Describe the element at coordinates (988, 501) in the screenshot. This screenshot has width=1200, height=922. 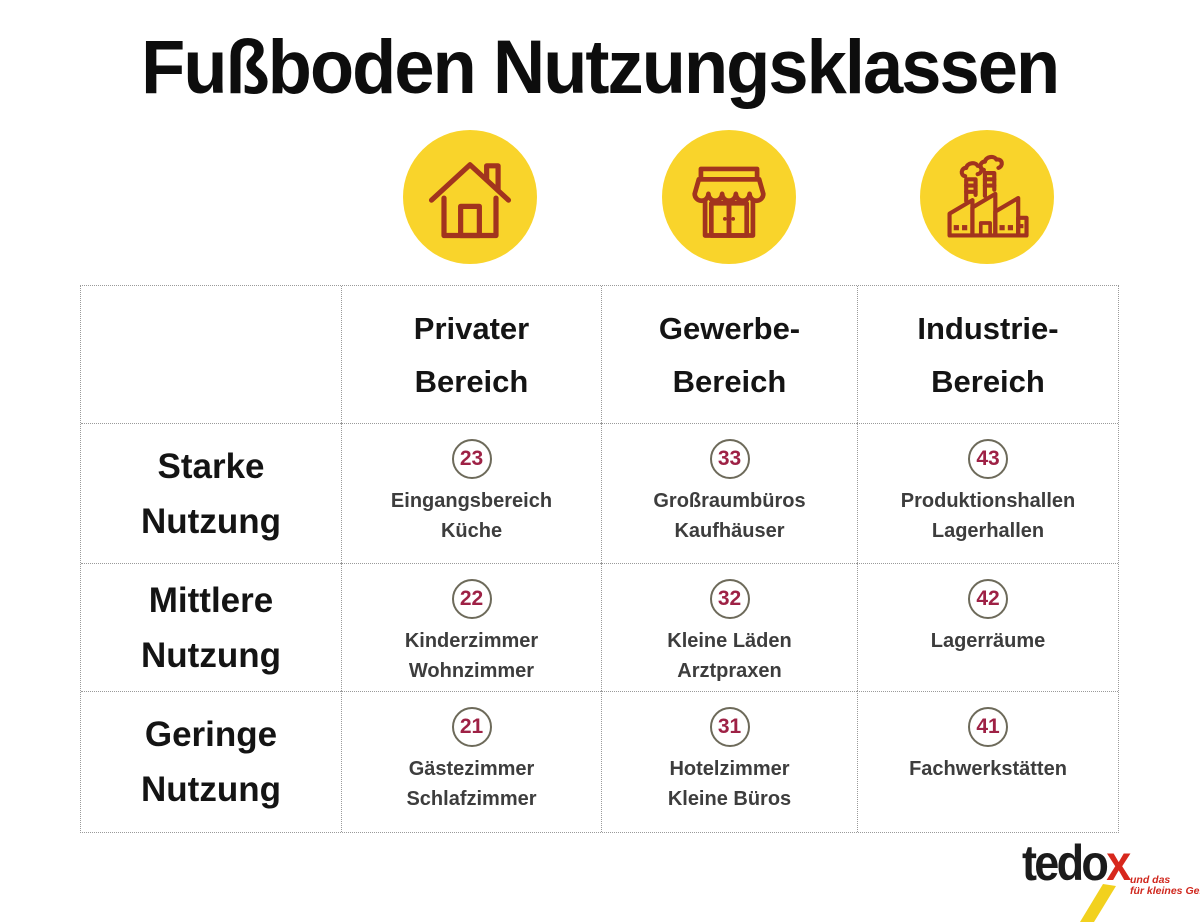
I see `cell-line: Produktionshallen` at that location.